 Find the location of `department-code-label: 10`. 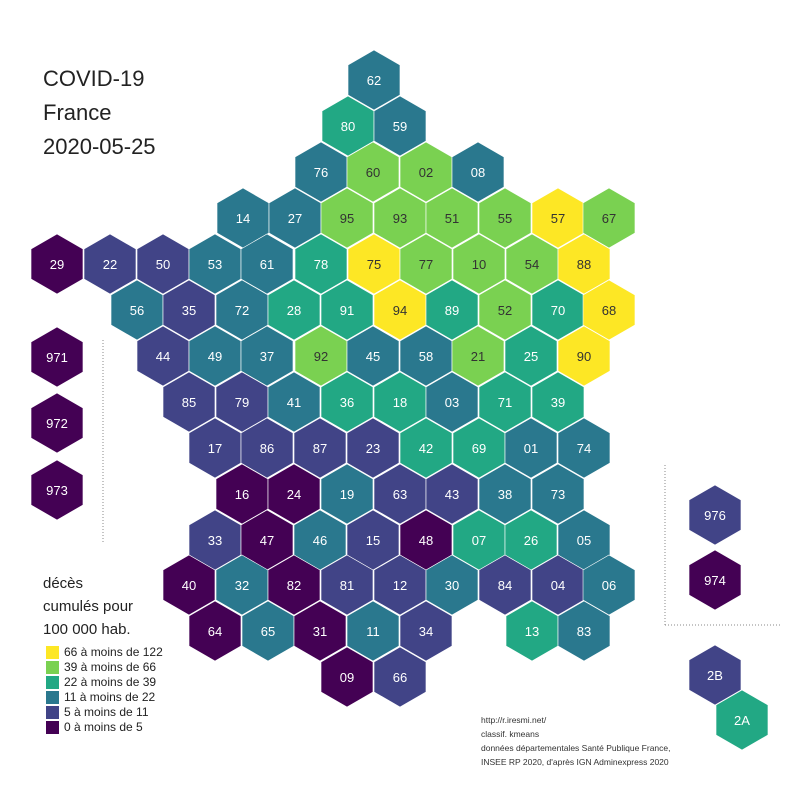

department-code-label: 10 is located at coordinates (479, 264).